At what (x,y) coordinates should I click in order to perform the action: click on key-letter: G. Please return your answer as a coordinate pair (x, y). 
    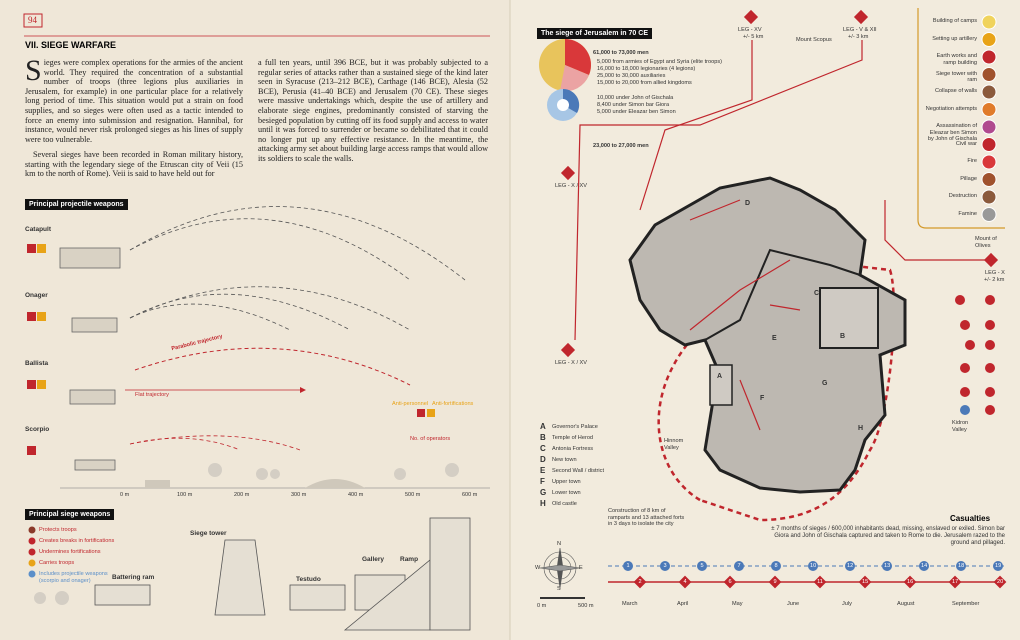
    Looking at the image, I should click on (543, 492).